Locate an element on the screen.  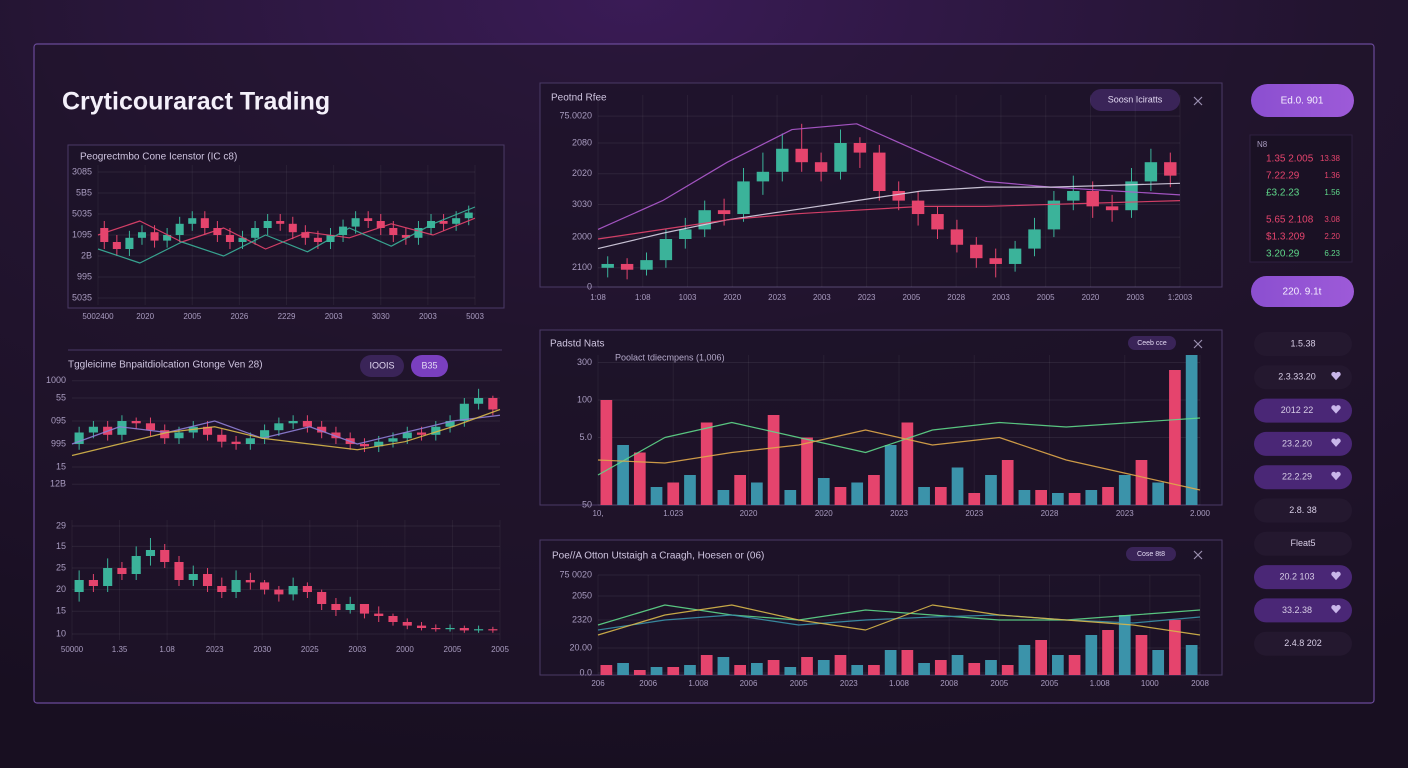
list-item-label: Fleat5 is located at coordinates (1302, 543).